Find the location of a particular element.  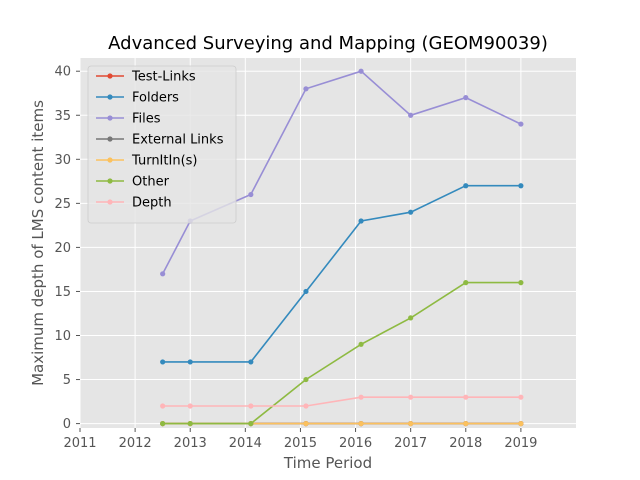

x-tick-label: 2017 is located at coordinates (410, 443).